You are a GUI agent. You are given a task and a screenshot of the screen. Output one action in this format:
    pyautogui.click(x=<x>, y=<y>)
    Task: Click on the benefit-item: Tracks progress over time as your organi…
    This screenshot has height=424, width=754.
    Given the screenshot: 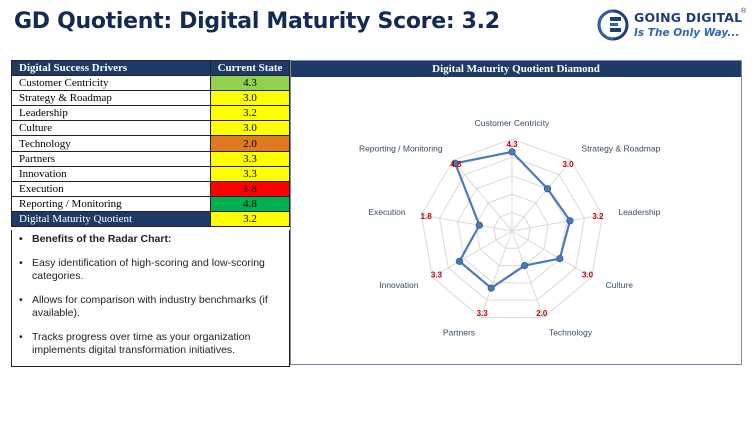 What is the action you would take?
    pyautogui.click(x=150, y=344)
    